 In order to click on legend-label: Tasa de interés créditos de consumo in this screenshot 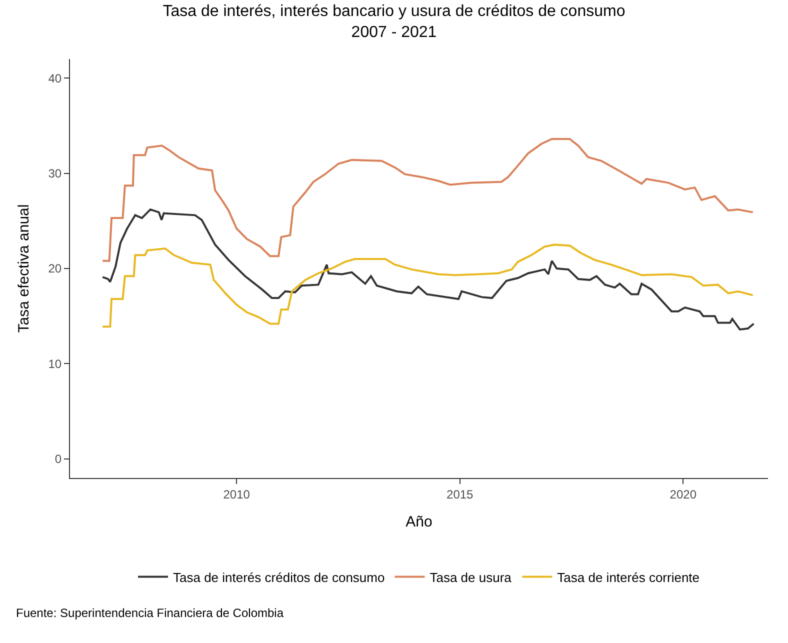, I will do `click(279, 577)`.